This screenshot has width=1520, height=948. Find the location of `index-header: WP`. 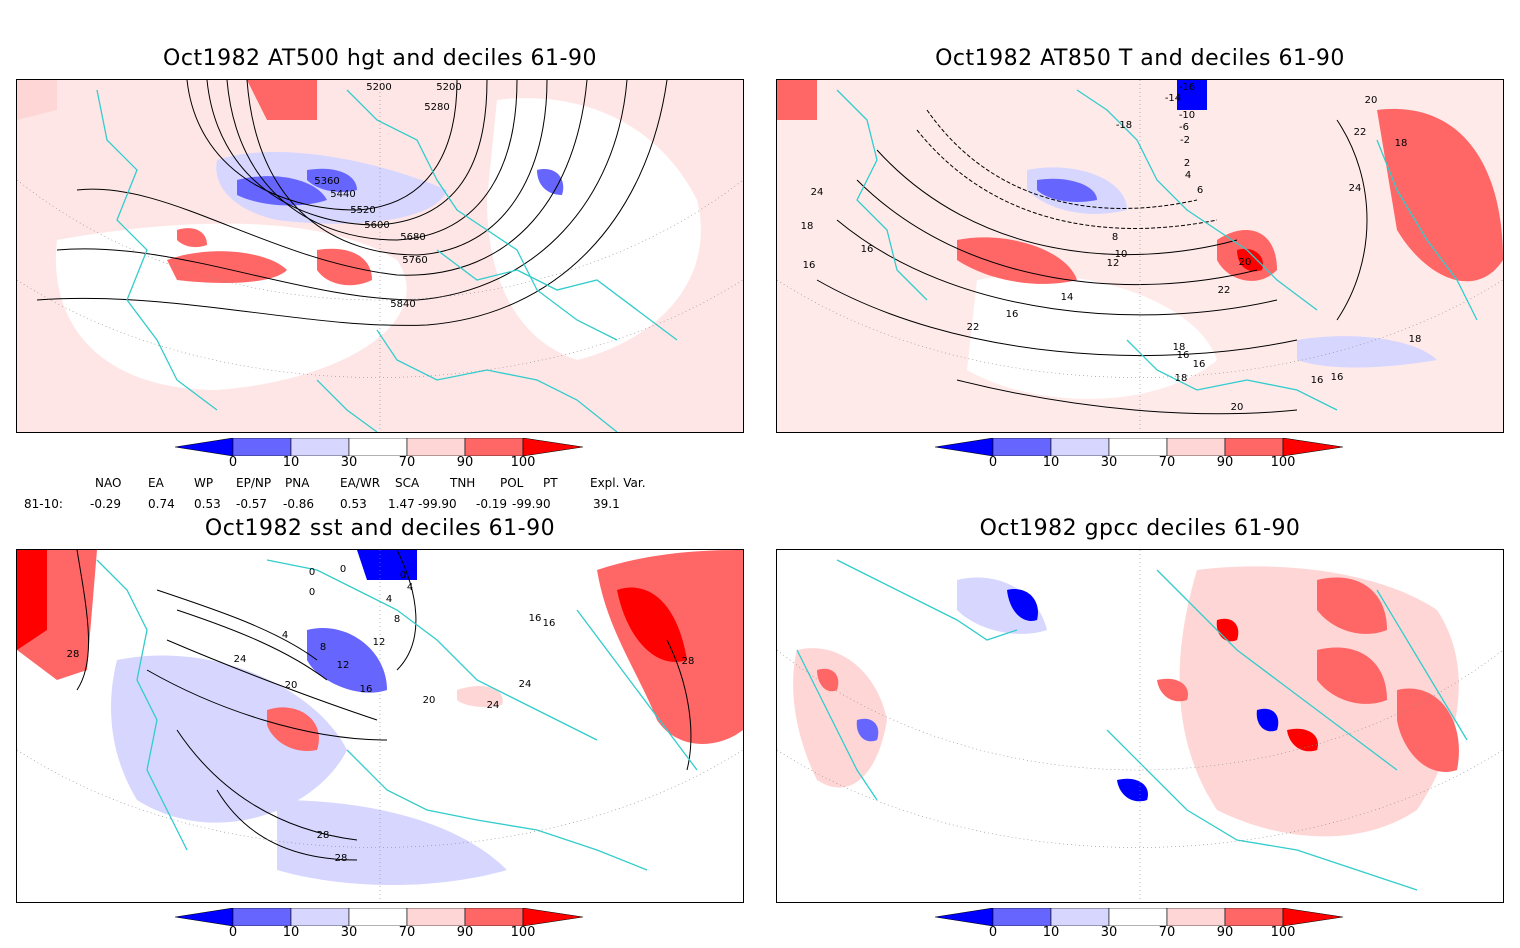

index-header: WP is located at coordinates (204, 483).